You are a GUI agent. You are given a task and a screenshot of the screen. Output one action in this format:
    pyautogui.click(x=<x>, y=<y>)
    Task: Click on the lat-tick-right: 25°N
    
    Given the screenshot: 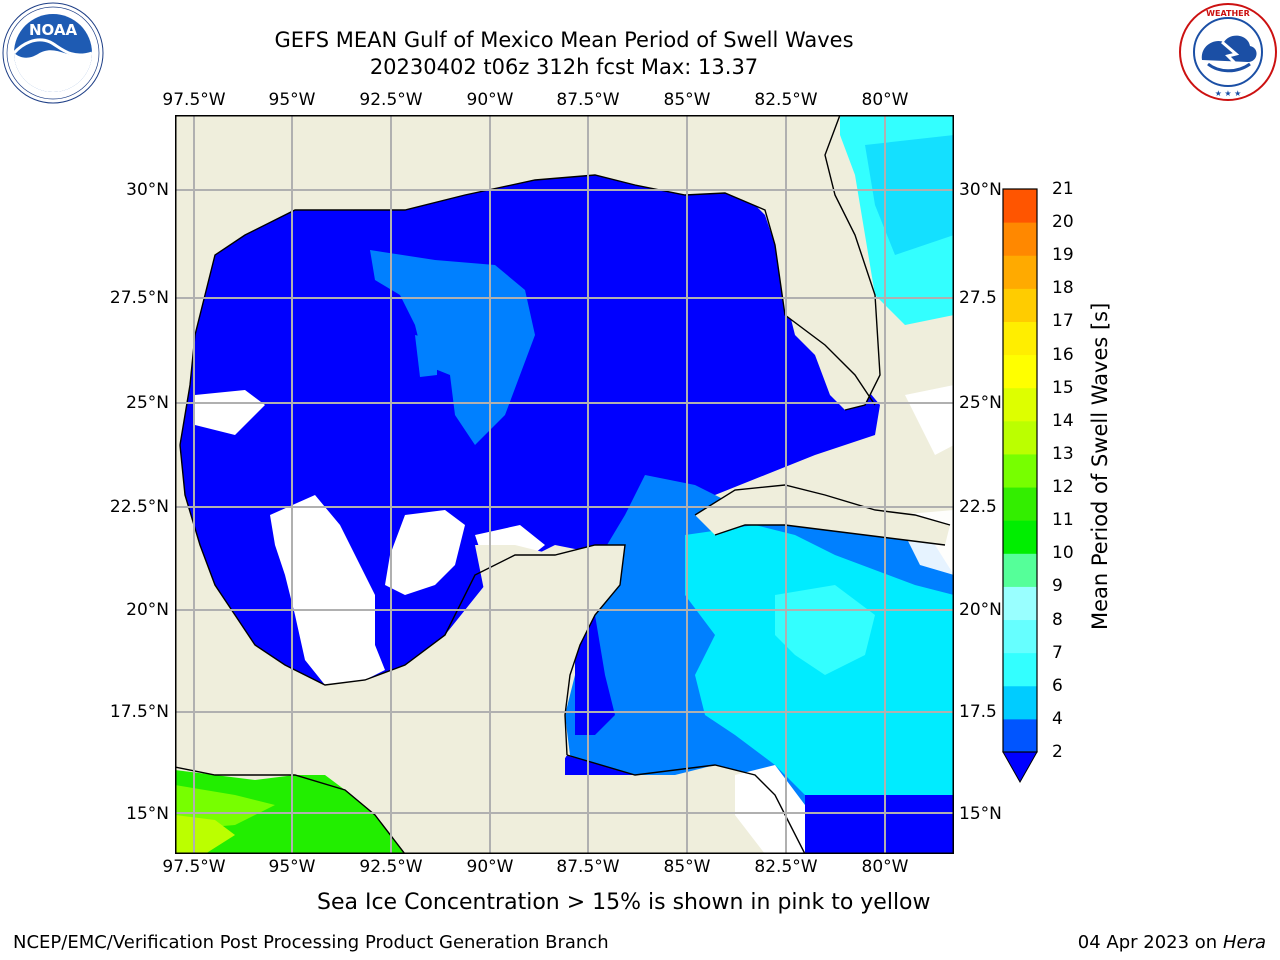 What is the action you would take?
    pyautogui.click(x=980, y=403)
    